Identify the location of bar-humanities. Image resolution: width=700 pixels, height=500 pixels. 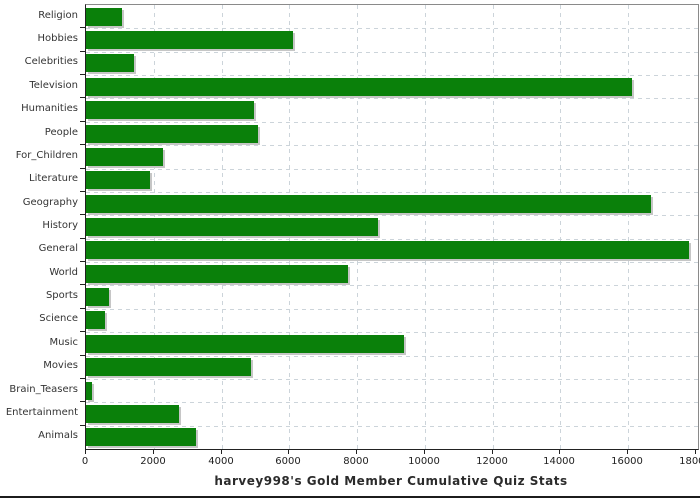
(170, 110).